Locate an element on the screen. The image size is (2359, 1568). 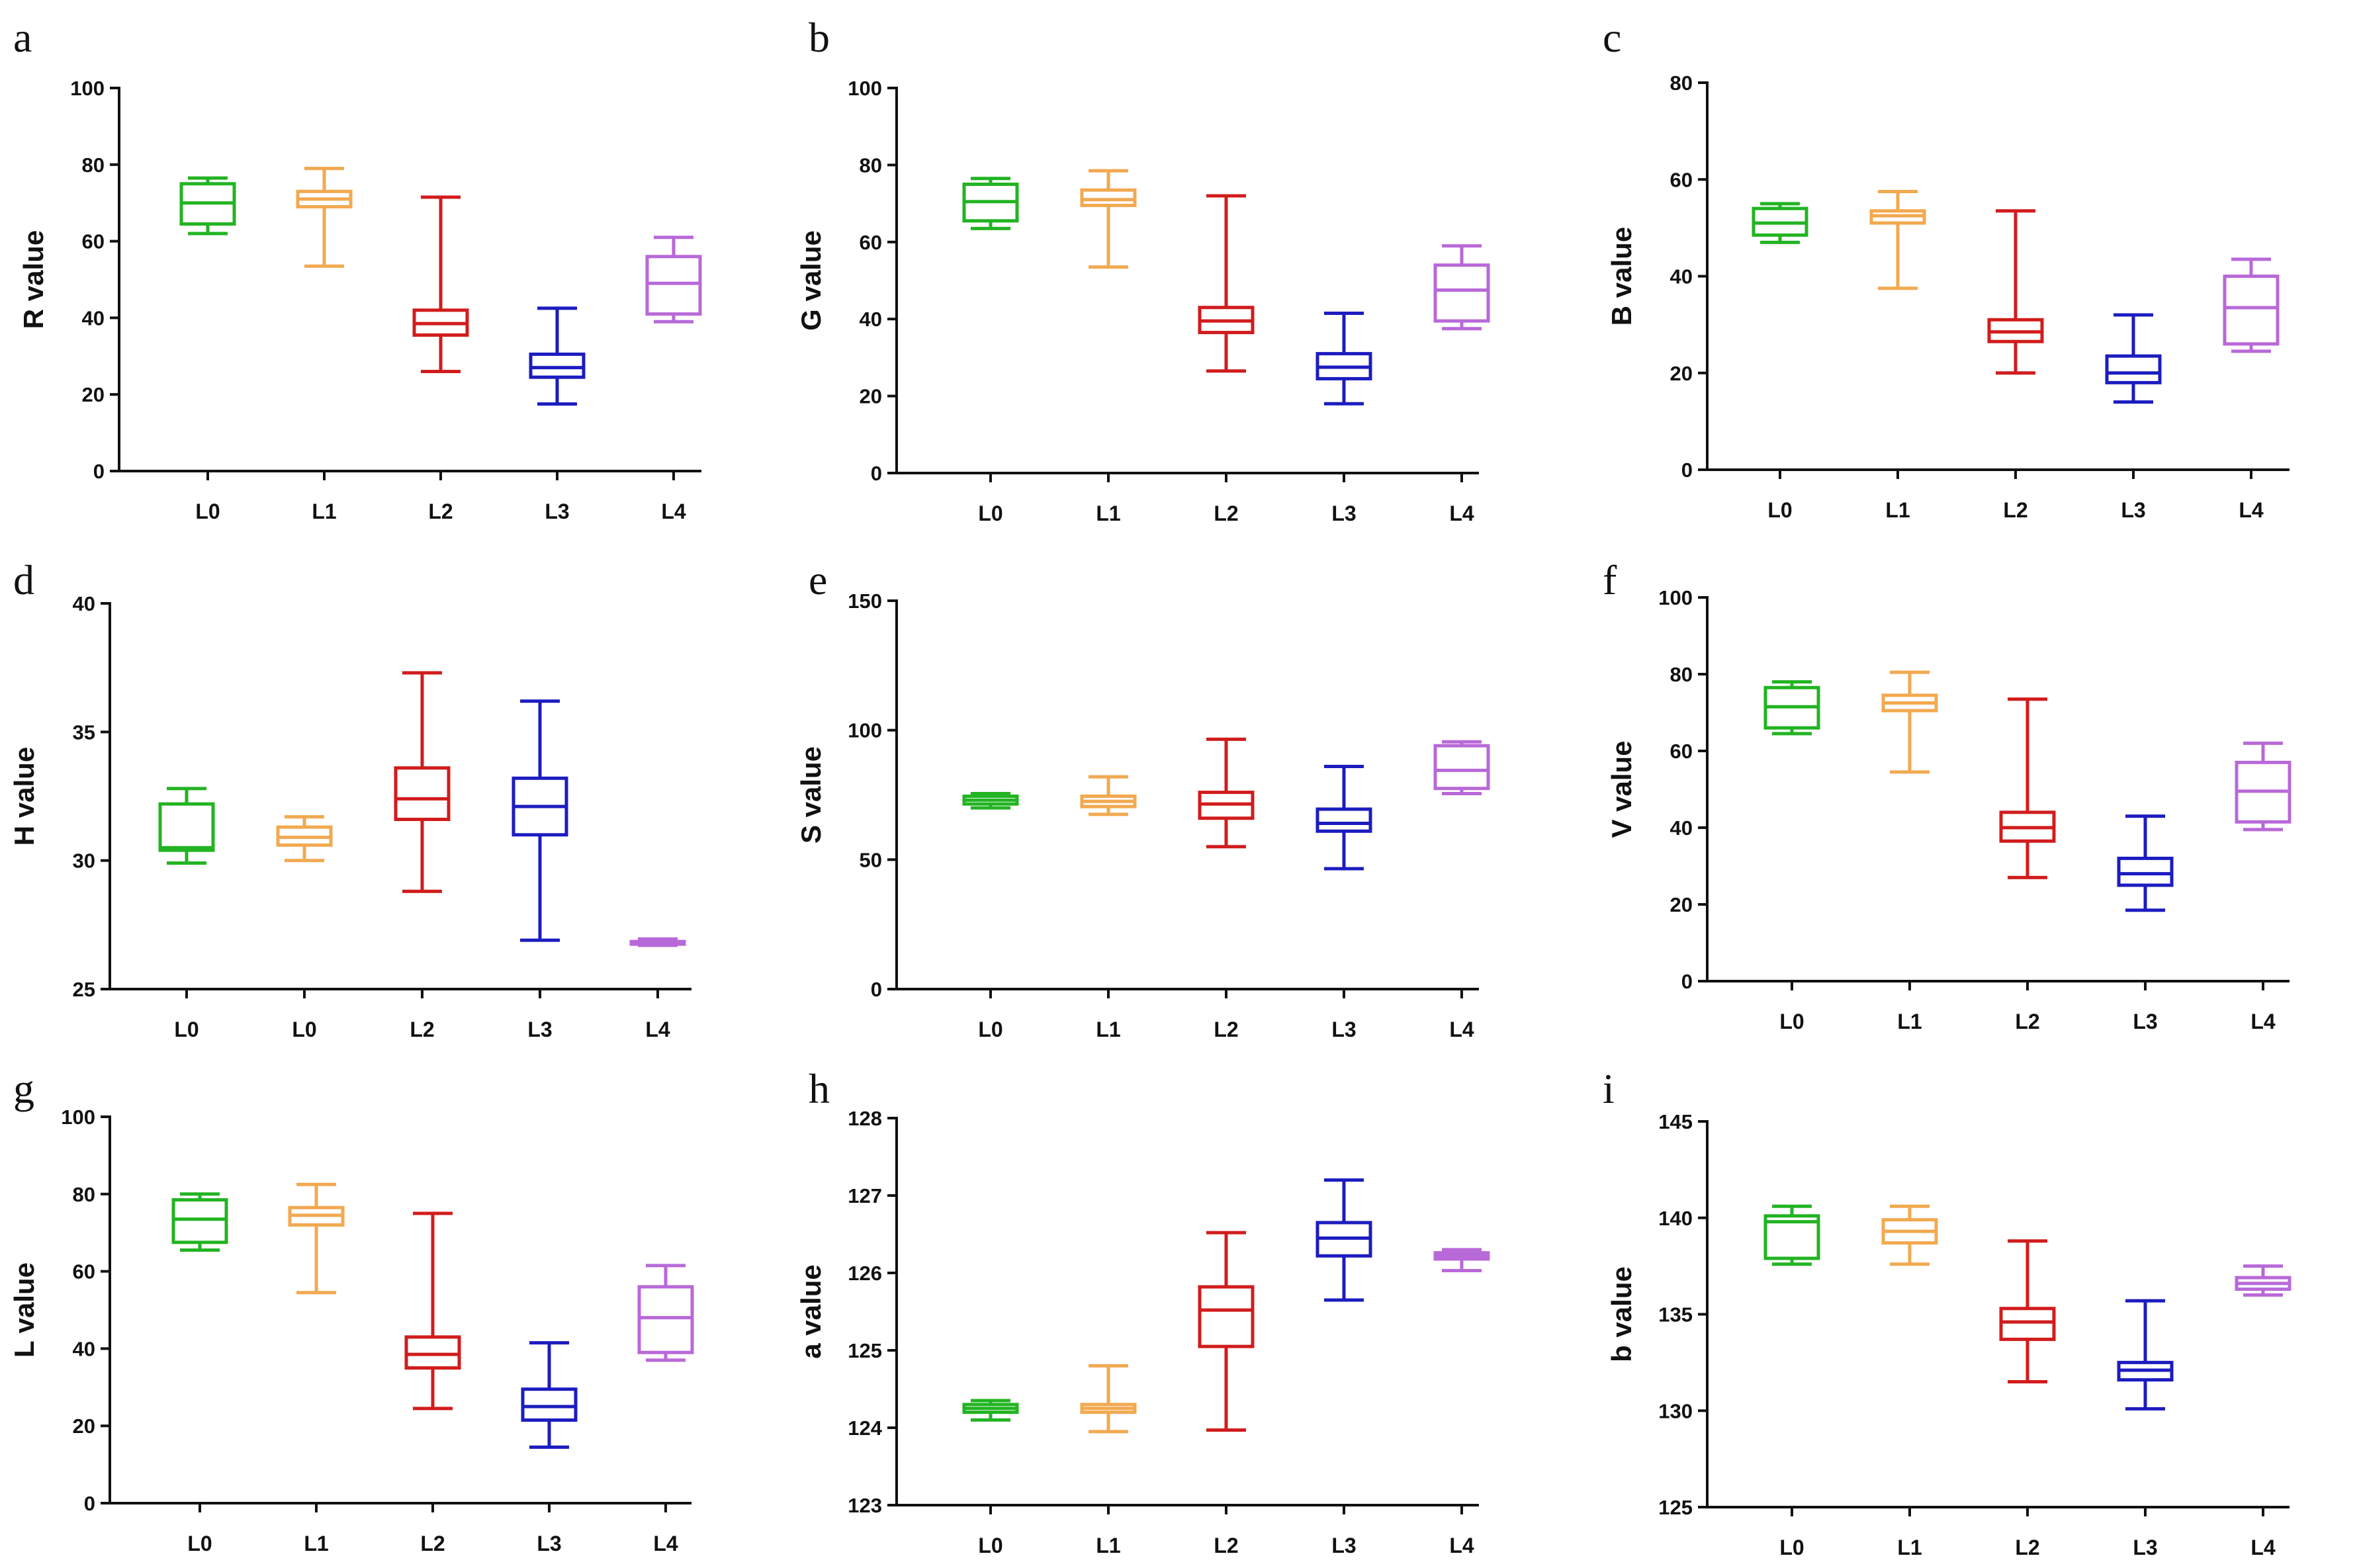
panel-b: b G value 0 20 40 60 80 100 L0 L1 L2 L3 L4 is located at coordinates (1142, 269).